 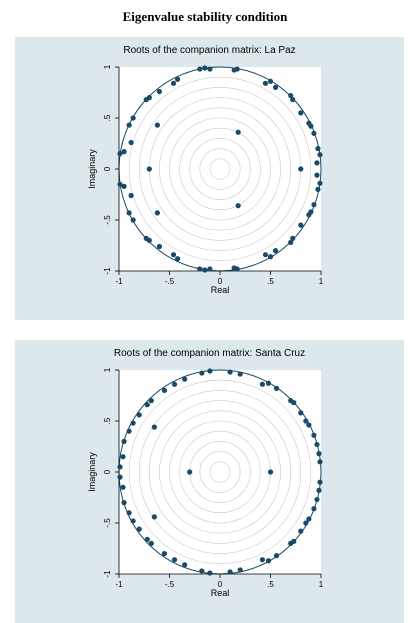 I want to click on x-tick-label: -.5, so click(x=170, y=584).